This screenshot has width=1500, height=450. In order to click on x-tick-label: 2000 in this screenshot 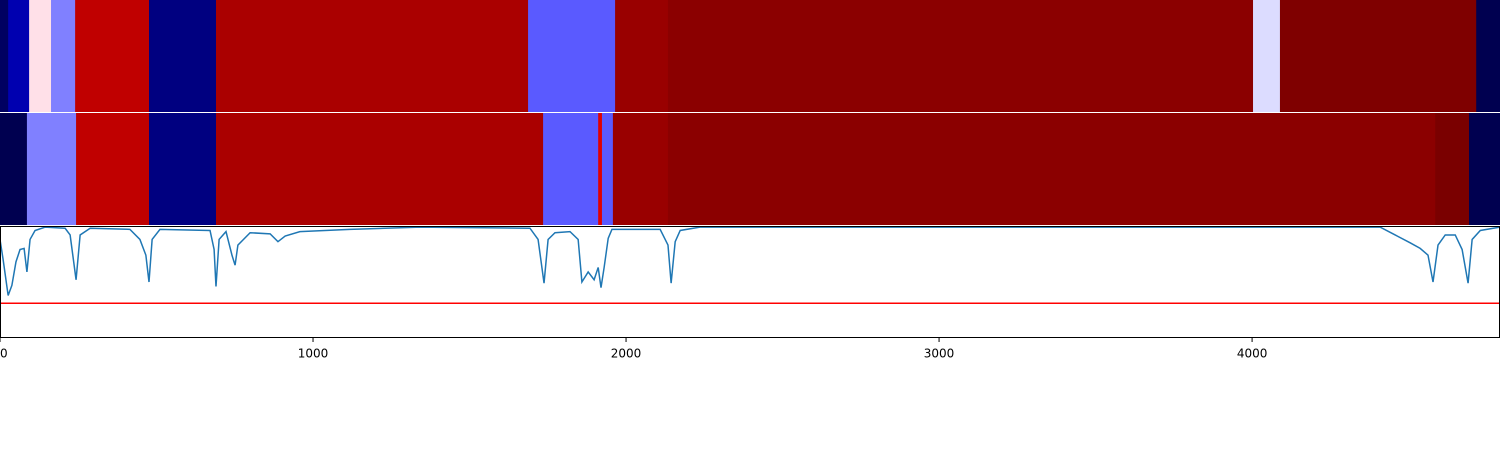, I will do `click(626, 354)`.